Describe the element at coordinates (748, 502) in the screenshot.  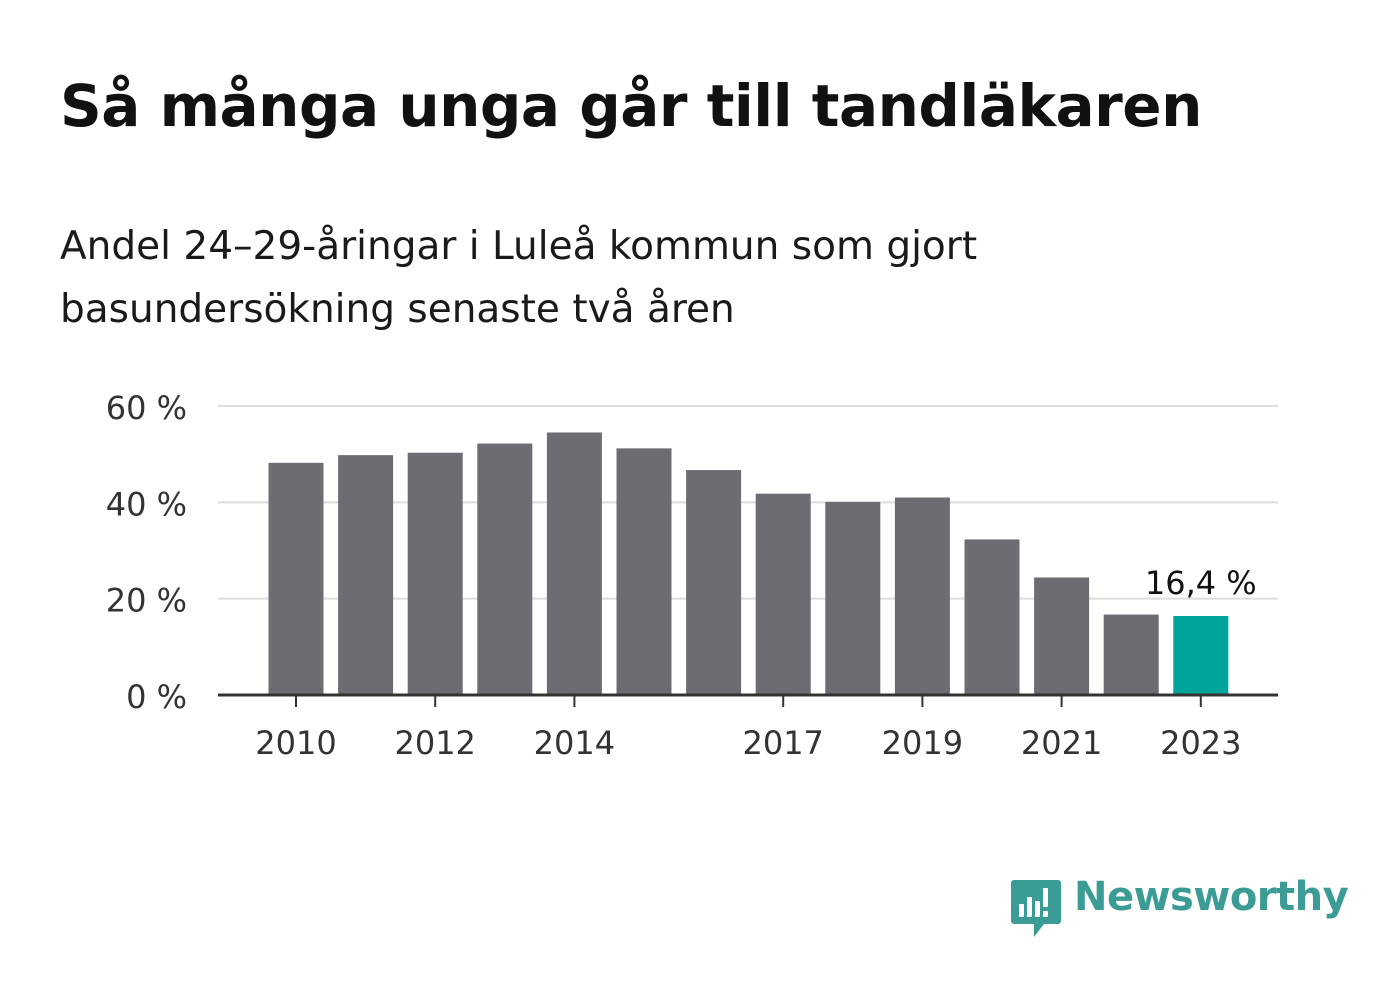
I see `gridlines` at that location.